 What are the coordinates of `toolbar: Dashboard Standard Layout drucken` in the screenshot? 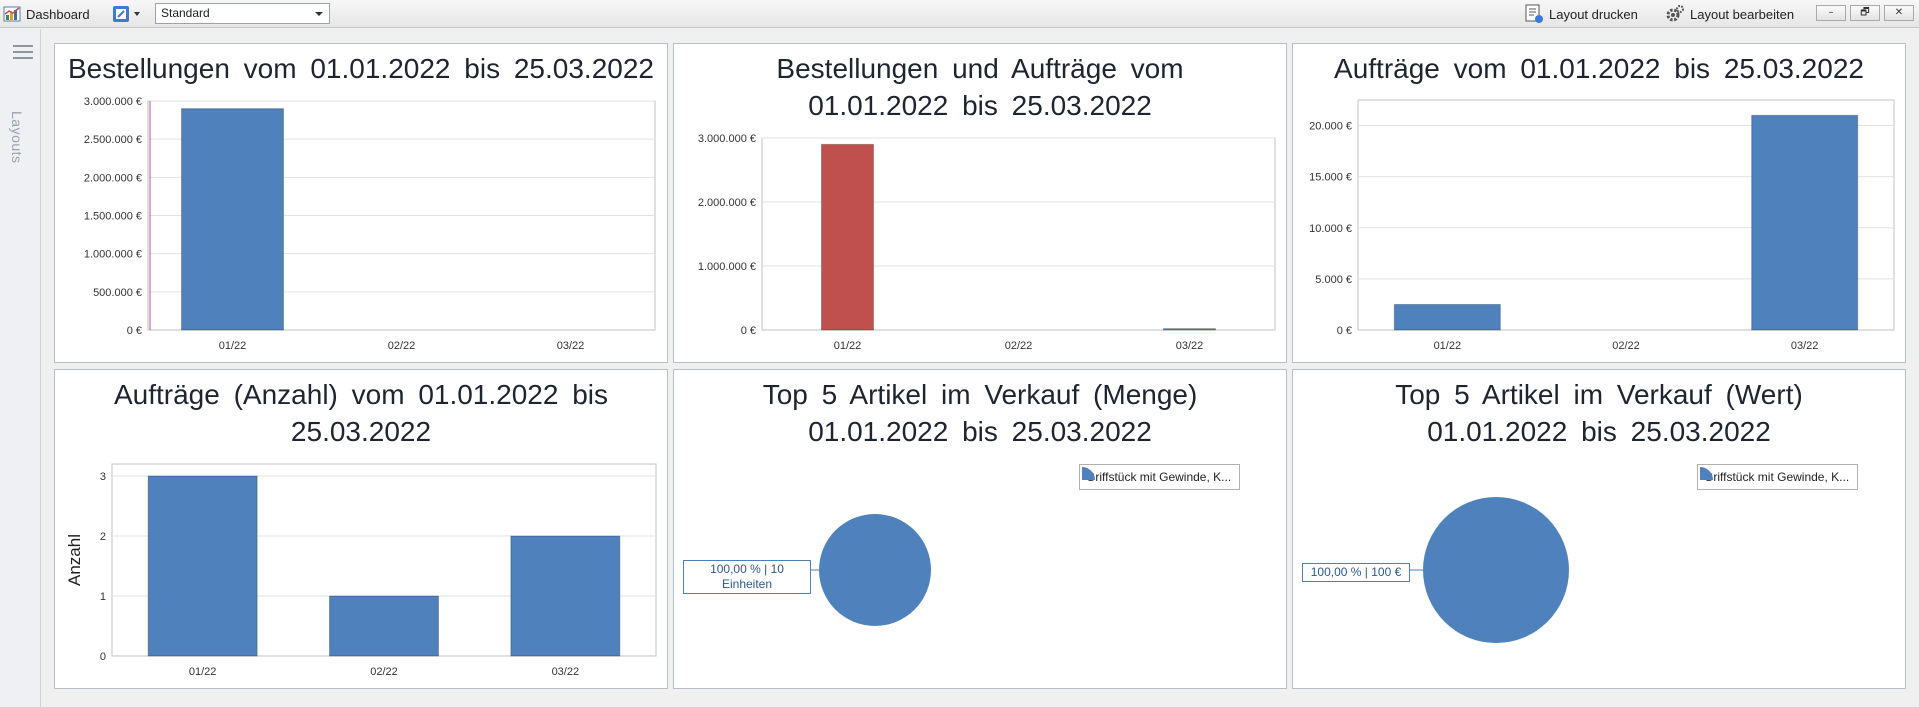 It's located at (959, 14).